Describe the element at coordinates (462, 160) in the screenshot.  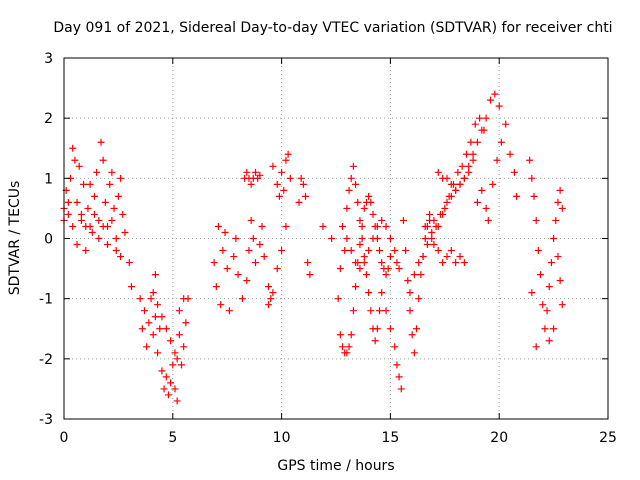
I see `series-arc-n` at that location.